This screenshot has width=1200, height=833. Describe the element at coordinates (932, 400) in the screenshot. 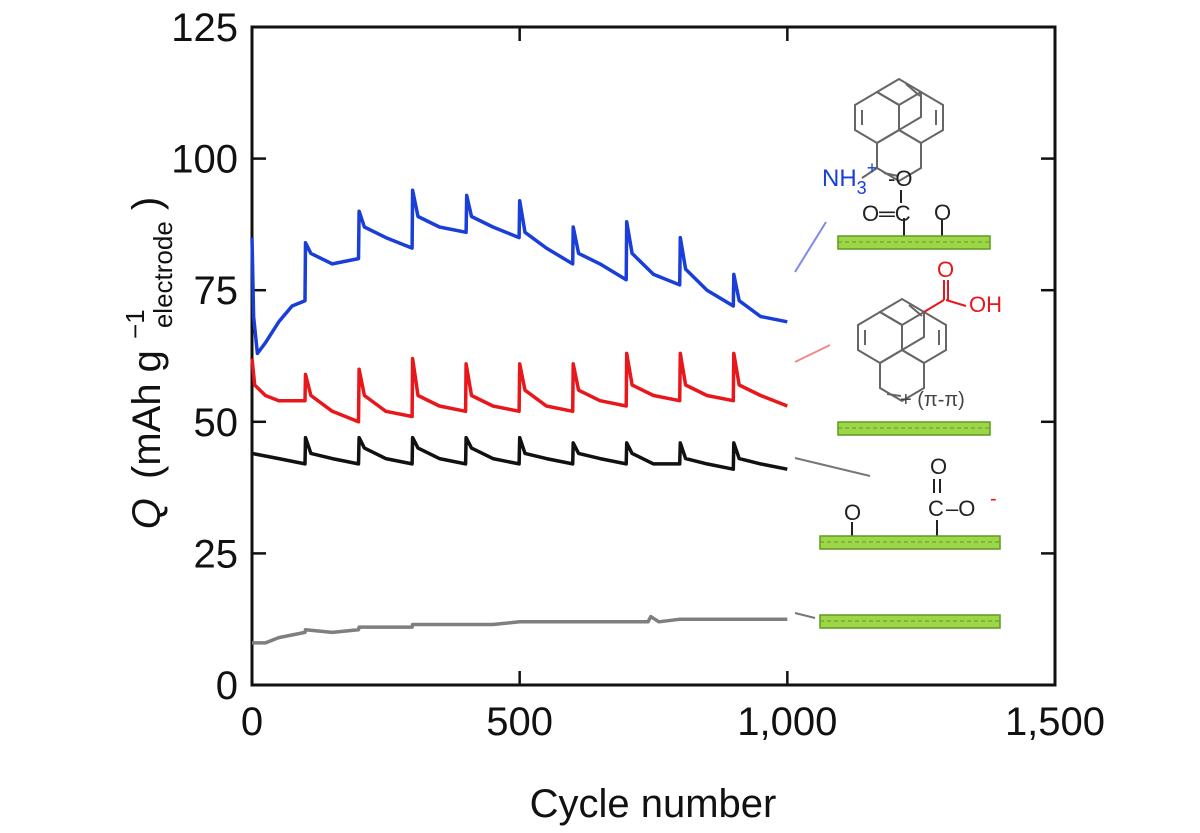

I see `pi-pi-label: + (π-π)` at that location.